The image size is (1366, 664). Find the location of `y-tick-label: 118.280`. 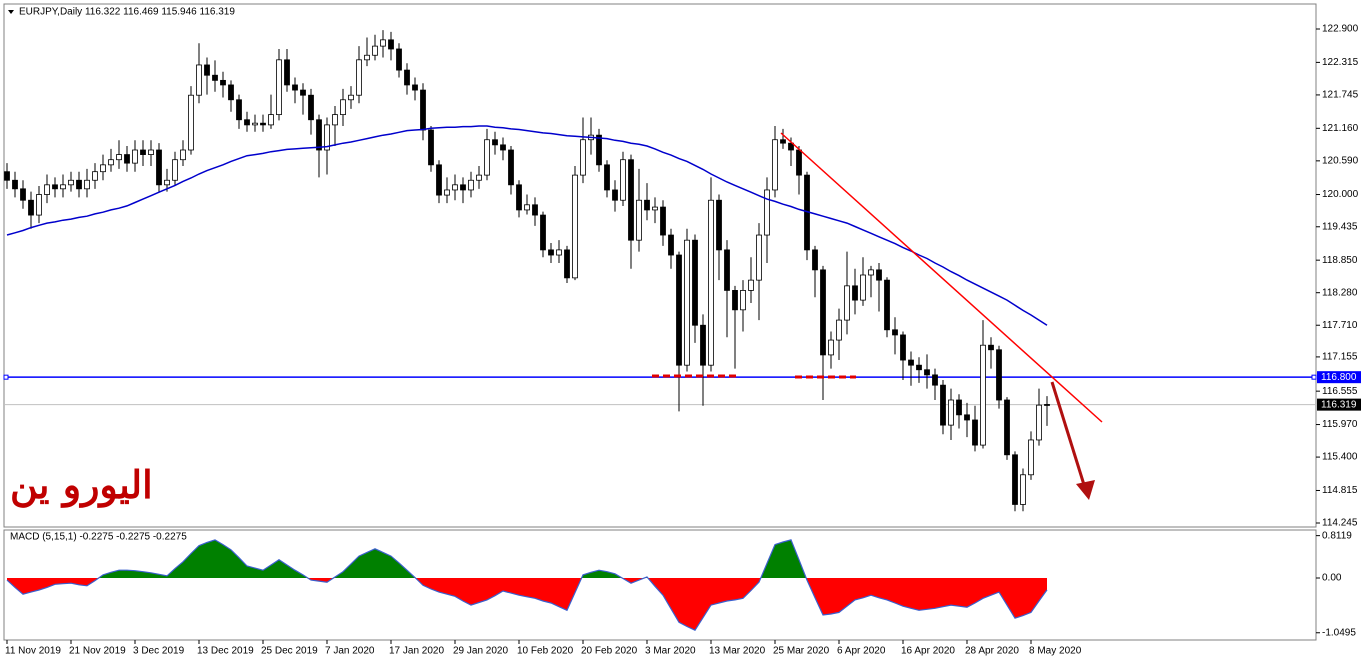

y-tick-label: 118.280 is located at coordinates (1340, 292).